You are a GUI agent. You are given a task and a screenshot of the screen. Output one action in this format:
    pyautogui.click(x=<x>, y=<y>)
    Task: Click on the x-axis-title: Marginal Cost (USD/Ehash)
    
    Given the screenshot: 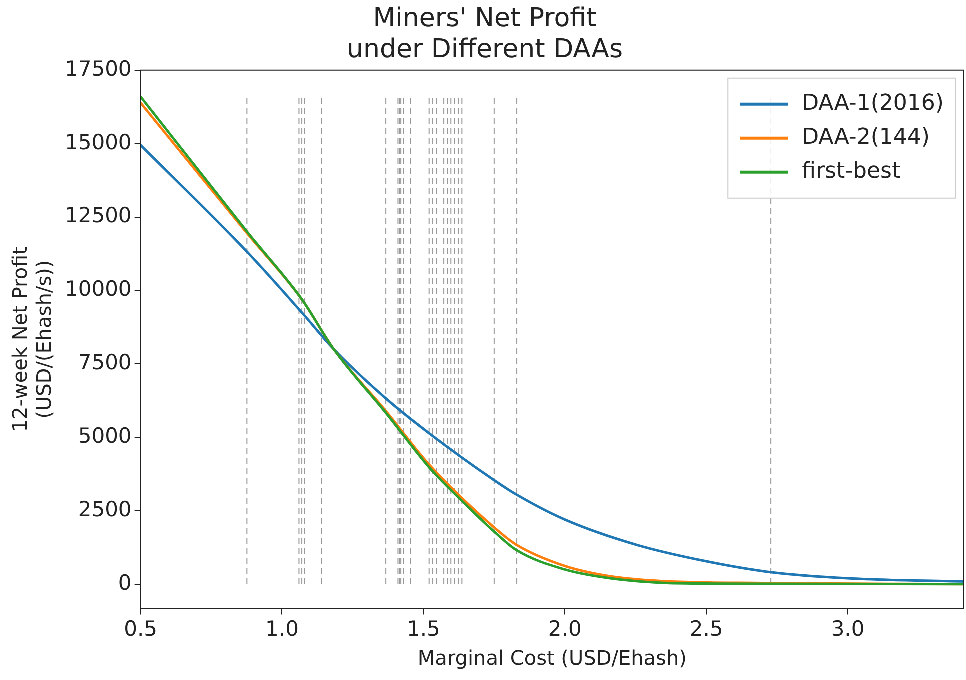 What is the action you would take?
    pyautogui.click(x=552, y=658)
    